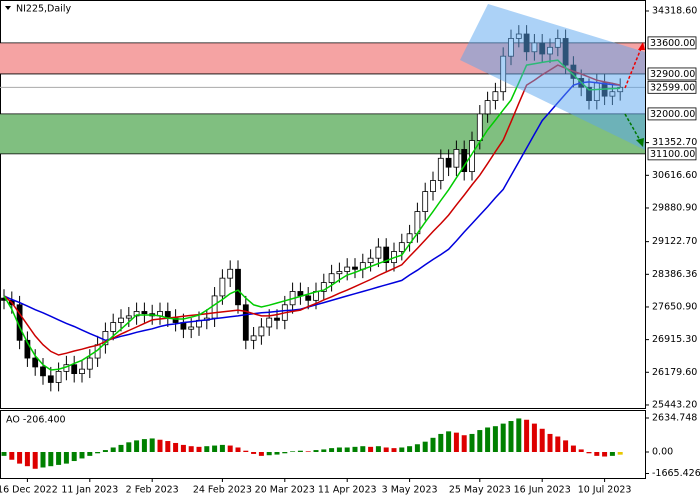  What do you see at coordinates (8, 8) in the screenshot?
I see `menu-triangle` at bounding box center [8, 8].